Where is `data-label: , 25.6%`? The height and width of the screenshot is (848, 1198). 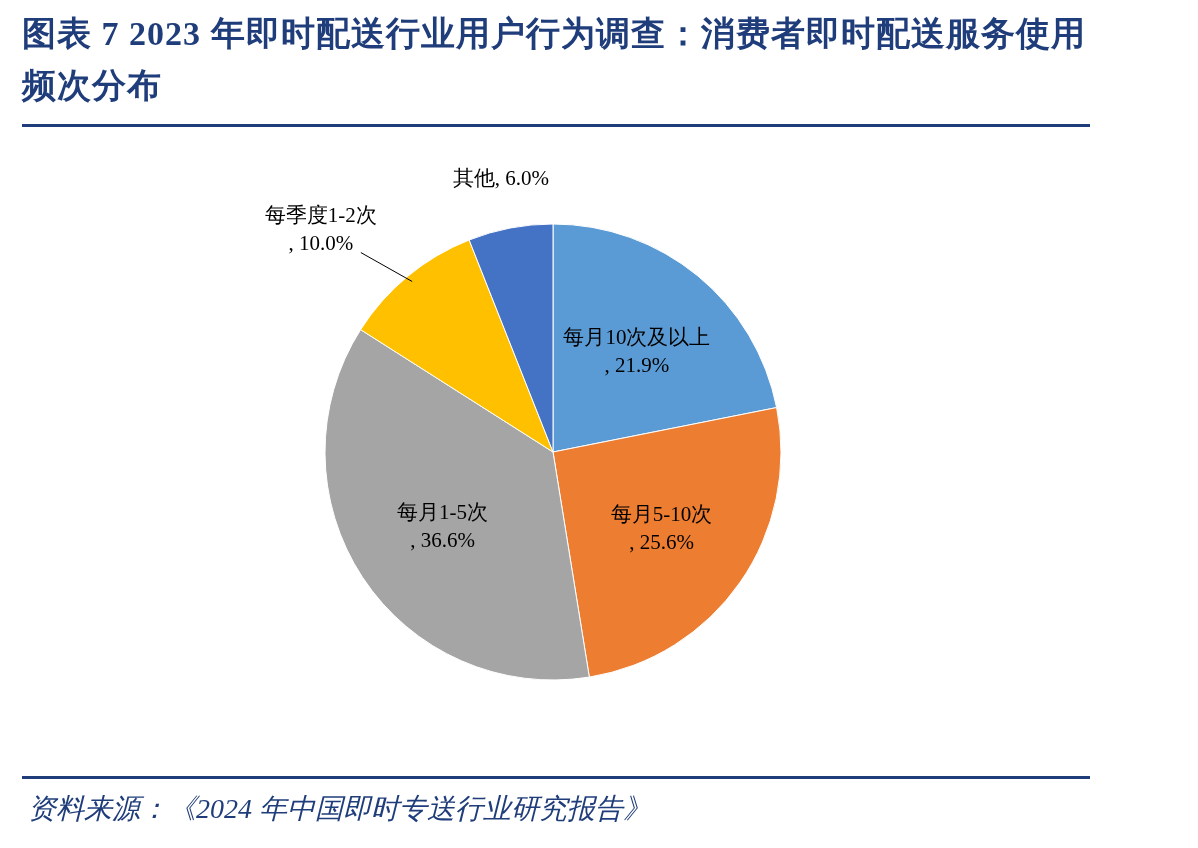 data-label: , 25.6% is located at coordinates (661, 542).